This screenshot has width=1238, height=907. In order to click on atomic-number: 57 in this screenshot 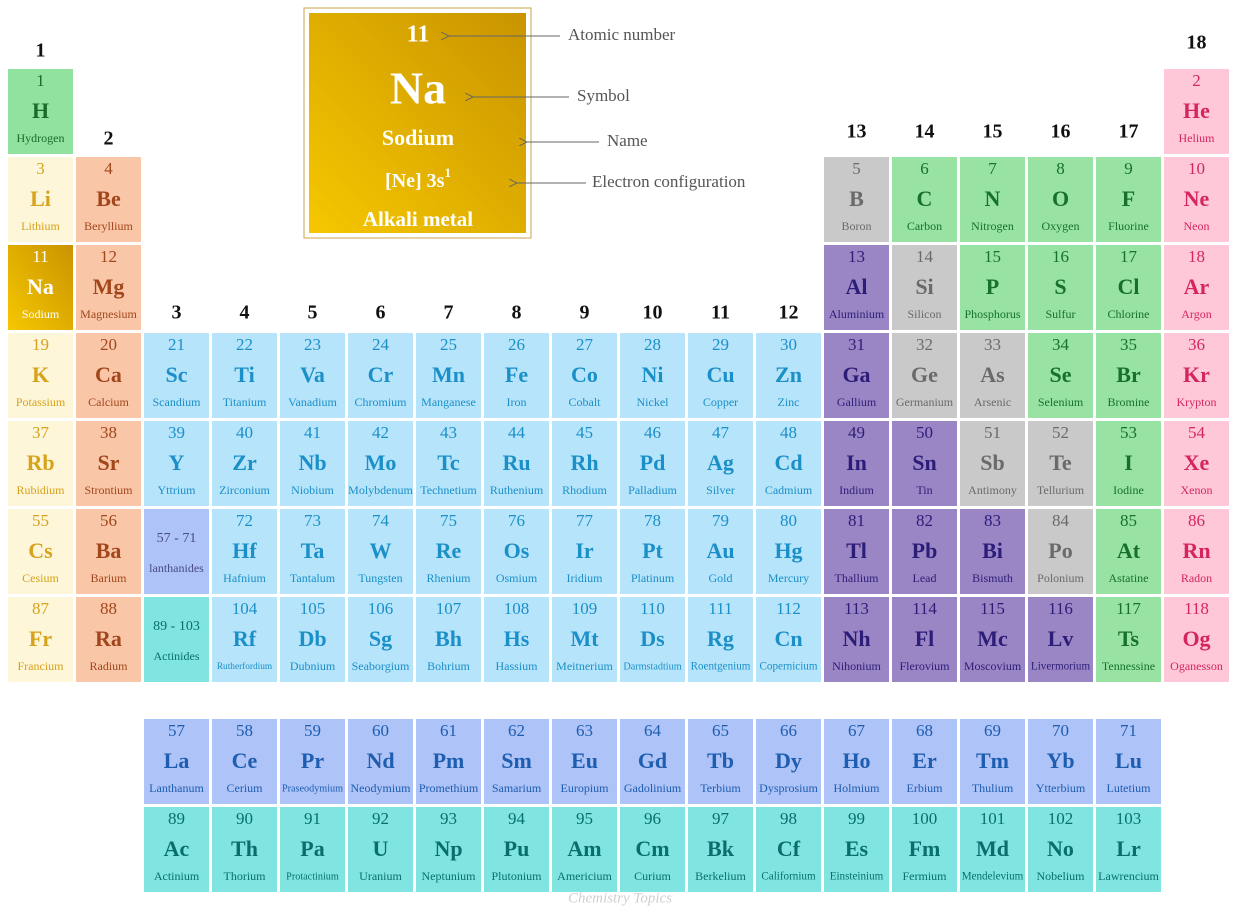, I will do `click(177, 730)`.